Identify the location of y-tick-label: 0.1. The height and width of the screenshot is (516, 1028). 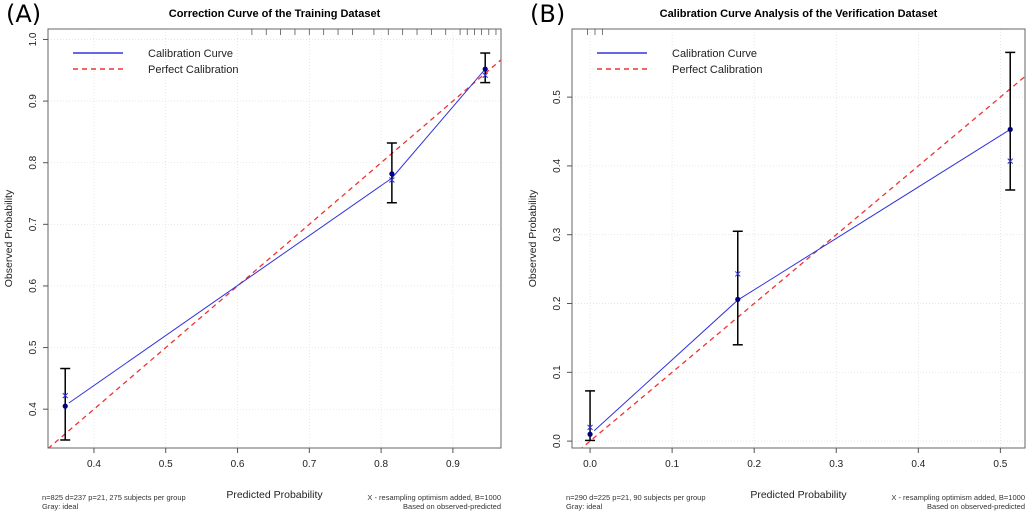
(557, 372).